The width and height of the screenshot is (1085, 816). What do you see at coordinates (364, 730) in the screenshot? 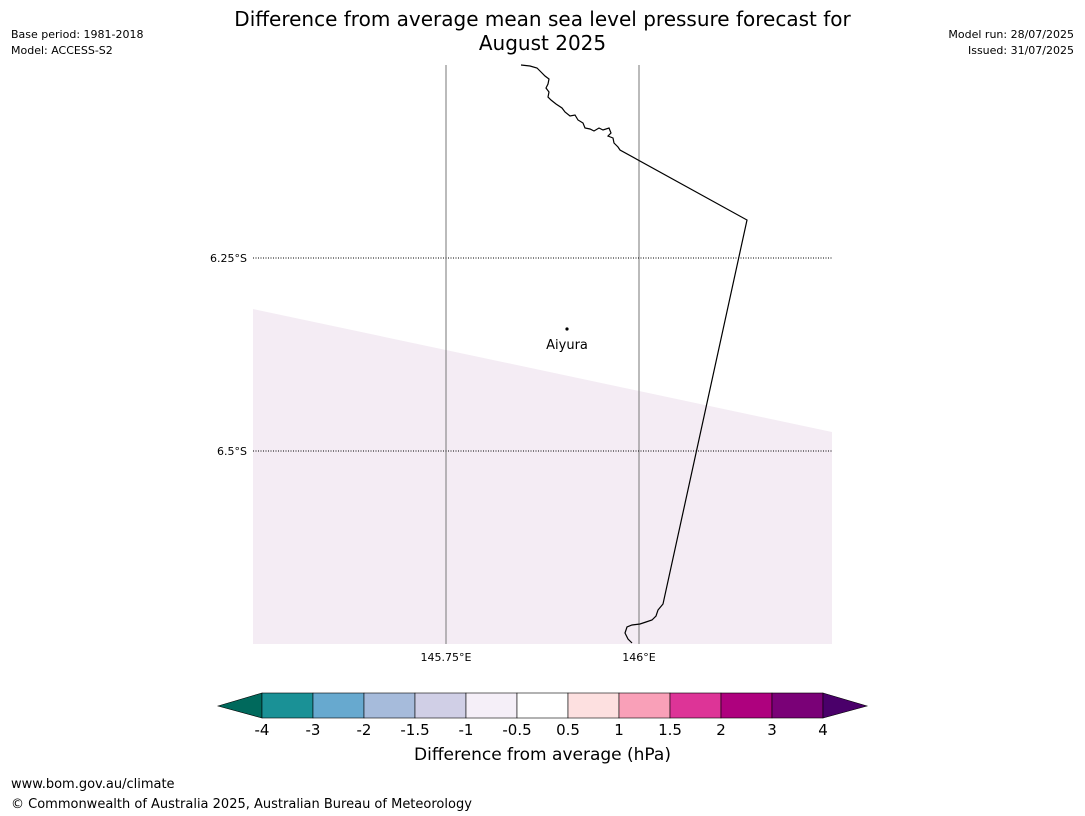
I see `colorbar-tick-label: -2` at bounding box center [364, 730].